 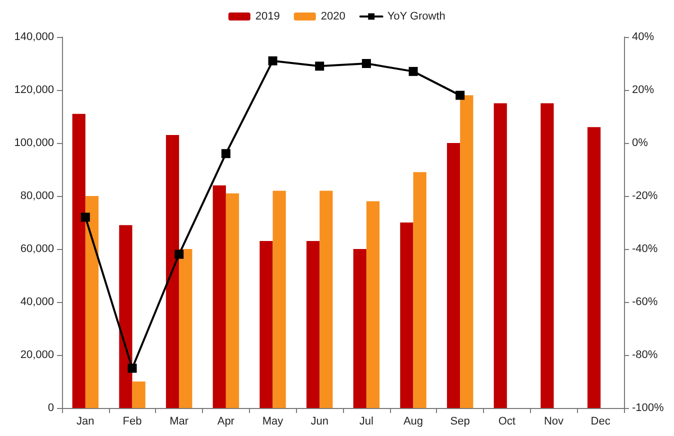 What do you see at coordinates (648, 408) in the screenshot?
I see `y2-tick-label: -100%` at bounding box center [648, 408].